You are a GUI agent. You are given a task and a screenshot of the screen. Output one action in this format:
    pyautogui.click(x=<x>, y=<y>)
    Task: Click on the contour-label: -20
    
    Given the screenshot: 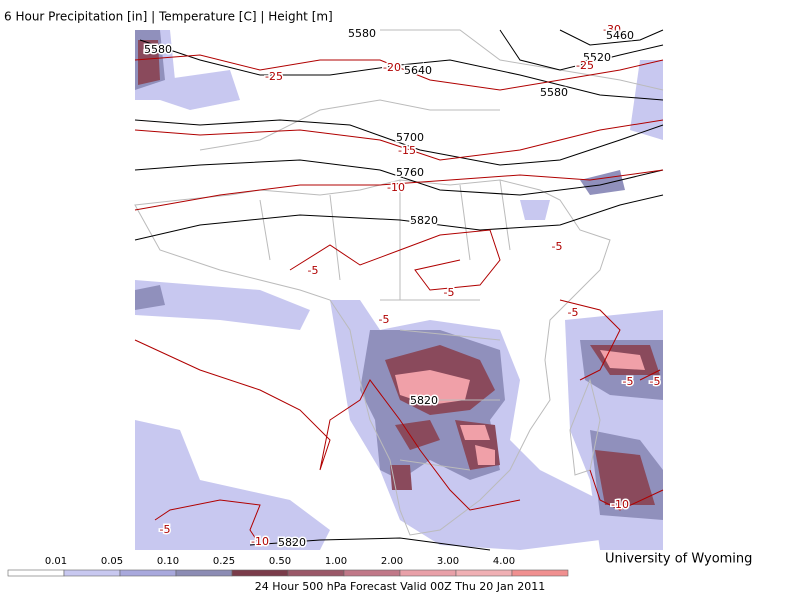 What is the action you would take?
    pyautogui.click(x=392, y=67)
    